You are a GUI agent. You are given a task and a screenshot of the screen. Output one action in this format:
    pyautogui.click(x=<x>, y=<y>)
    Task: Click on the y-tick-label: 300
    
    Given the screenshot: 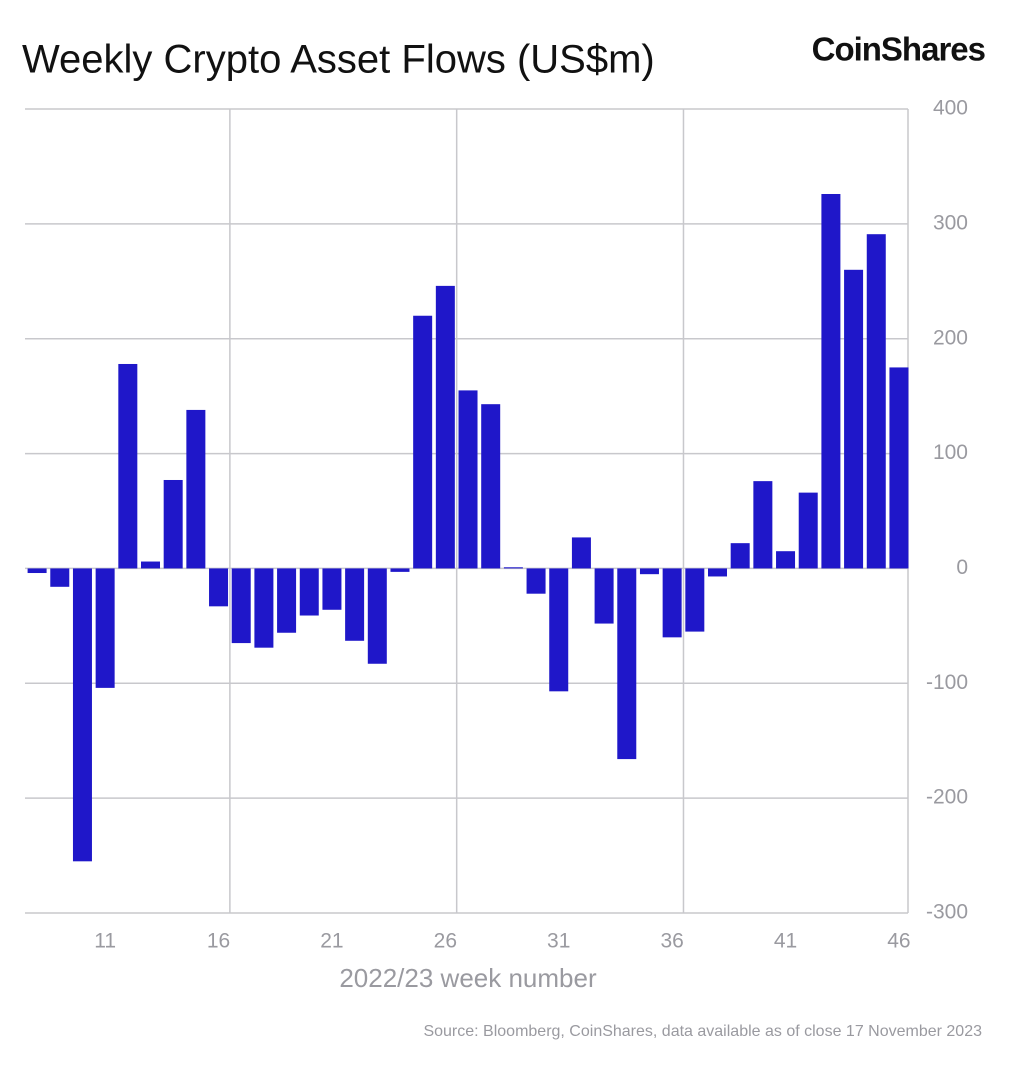 What is the action you would take?
    pyautogui.click(x=950, y=222)
    